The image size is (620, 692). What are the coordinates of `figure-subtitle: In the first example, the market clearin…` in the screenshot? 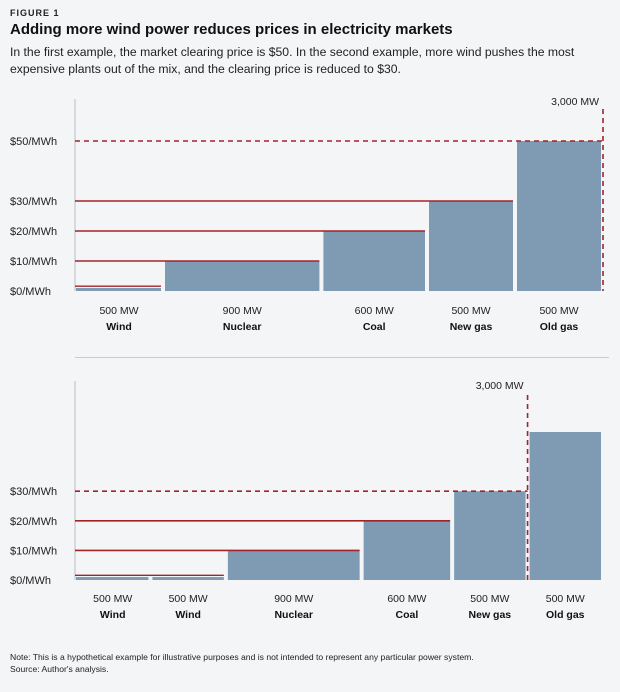 It's located at (292, 60).